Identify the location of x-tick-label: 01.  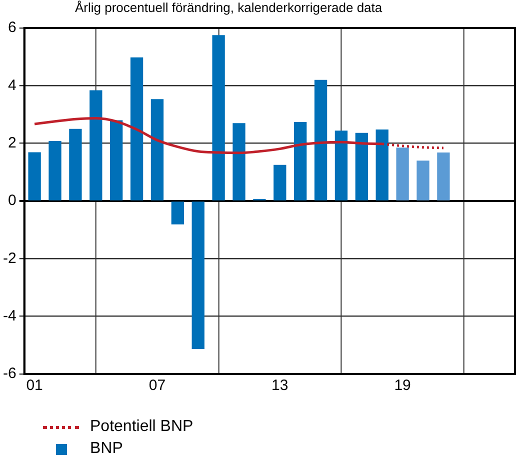
(34, 385).